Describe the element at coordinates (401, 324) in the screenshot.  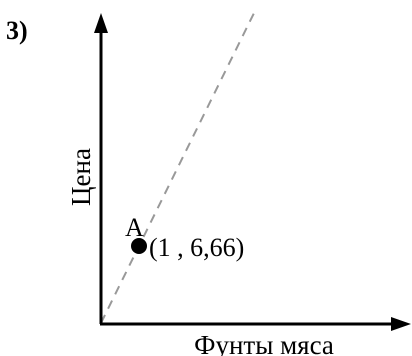
I see `x-axis-arrowhead` at that location.